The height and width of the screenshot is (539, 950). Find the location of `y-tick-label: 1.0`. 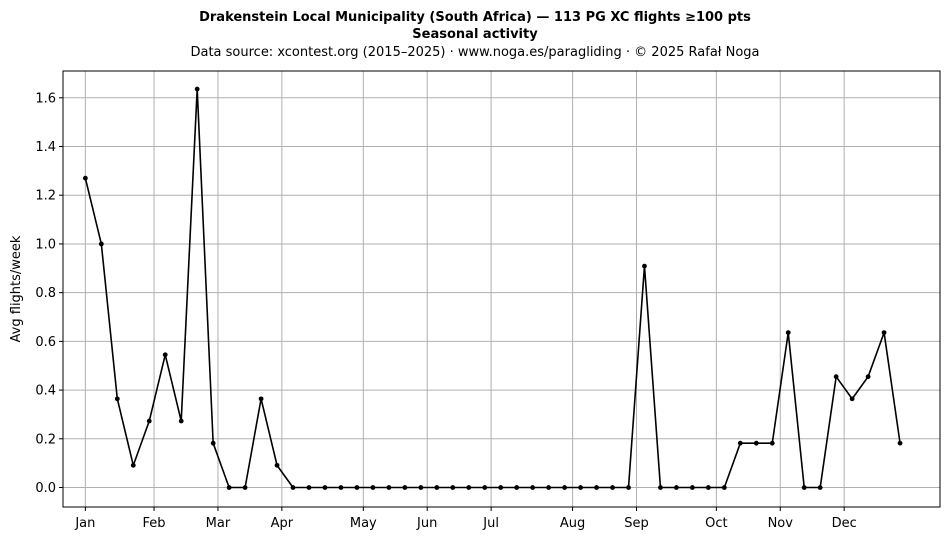

y-tick-label: 1.0 is located at coordinates (45, 244).